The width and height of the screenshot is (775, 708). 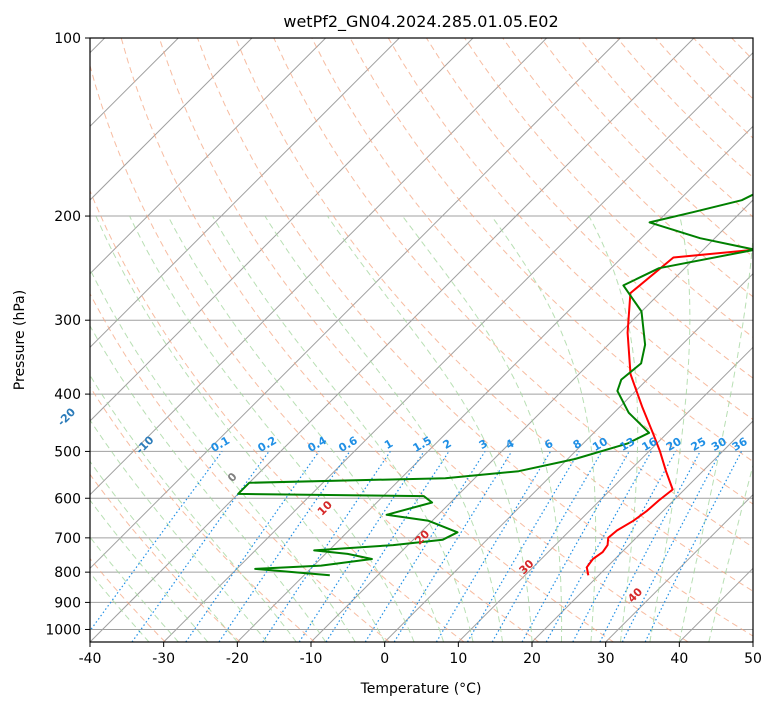 I want to click on y-tick-label: 400, so click(x=67, y=395).